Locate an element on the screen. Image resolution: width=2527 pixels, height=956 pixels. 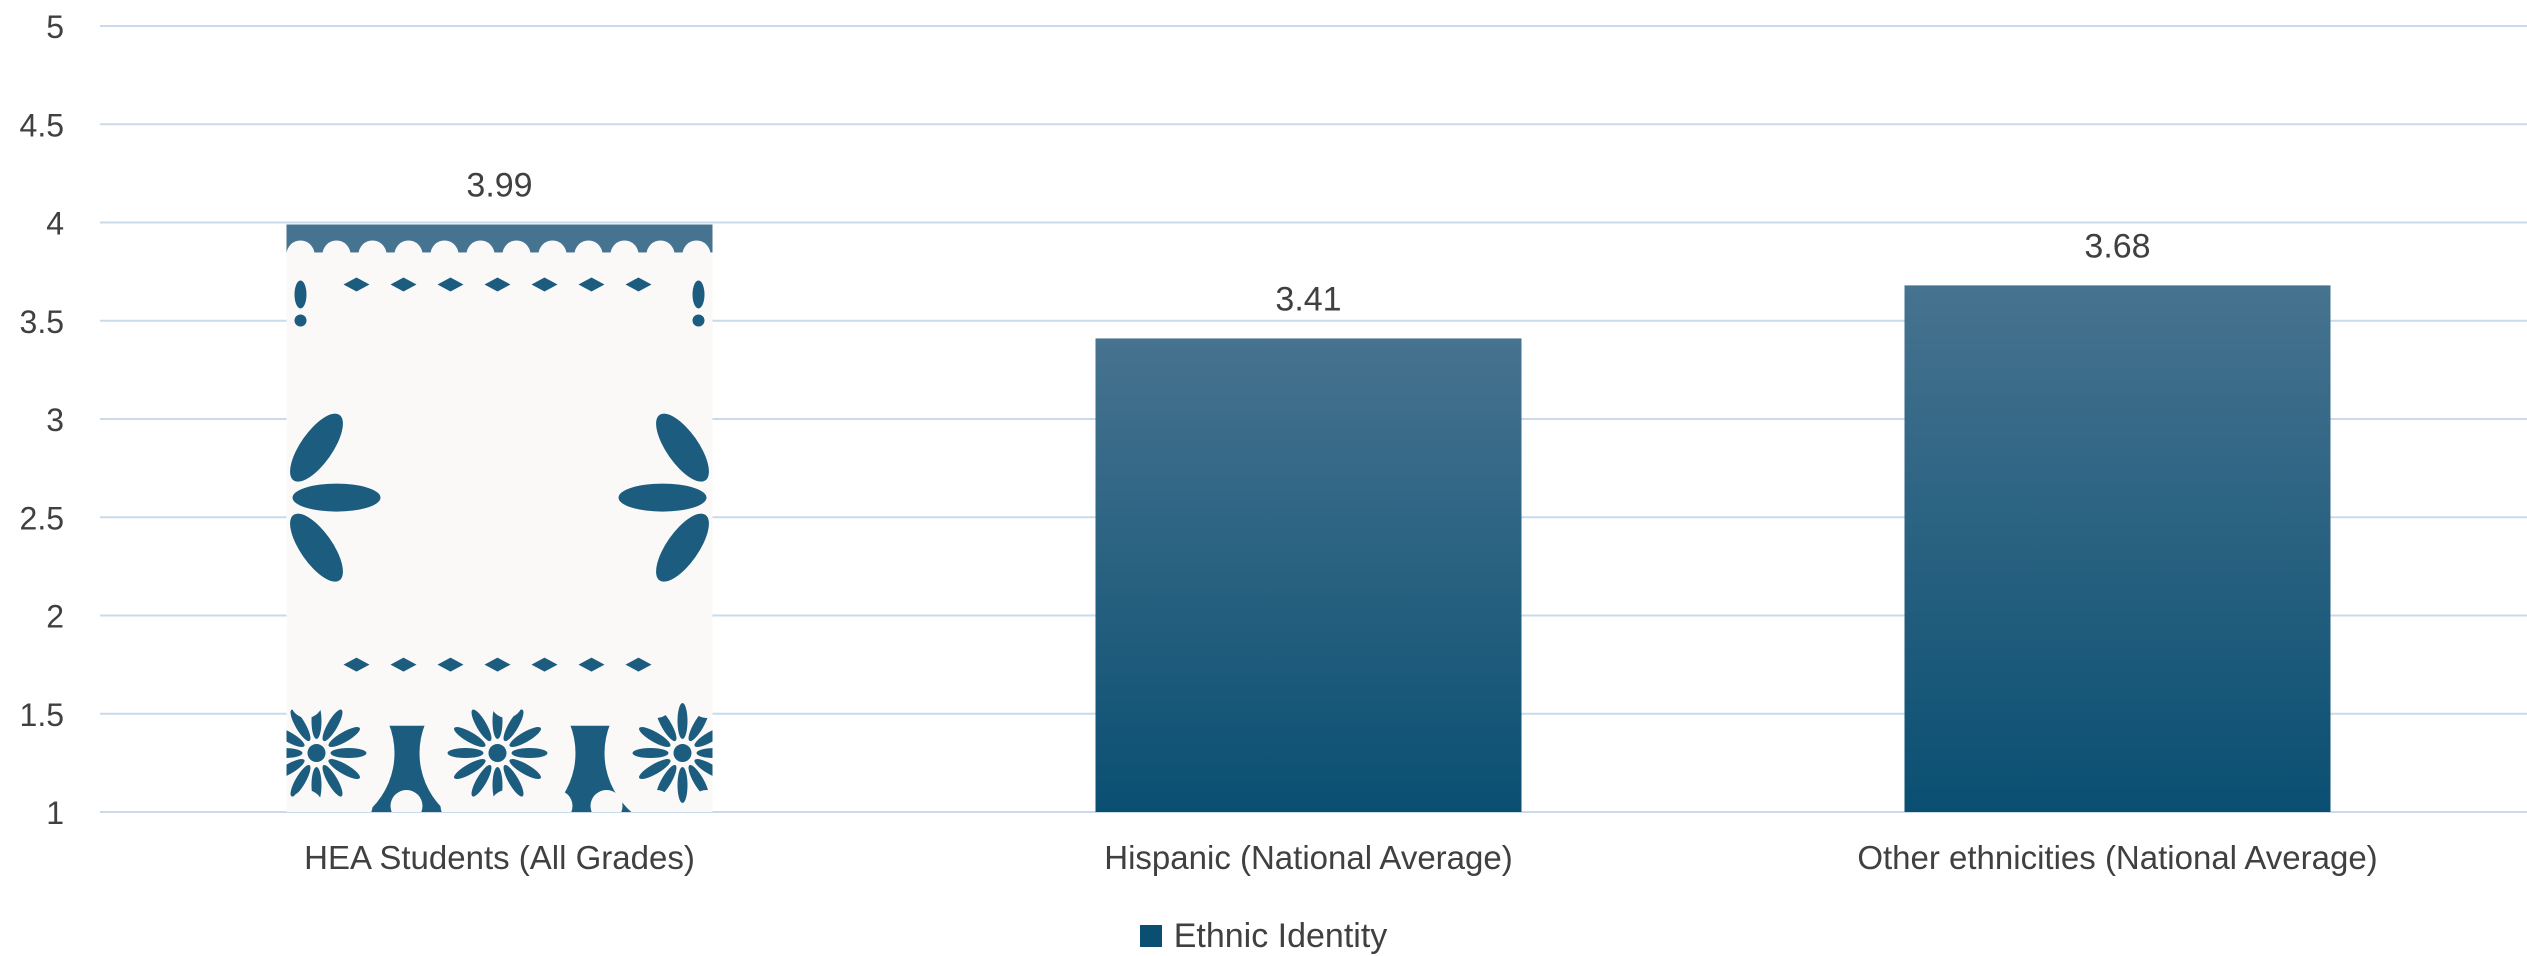
bar-hea-students is located at coordinates (499, 518).